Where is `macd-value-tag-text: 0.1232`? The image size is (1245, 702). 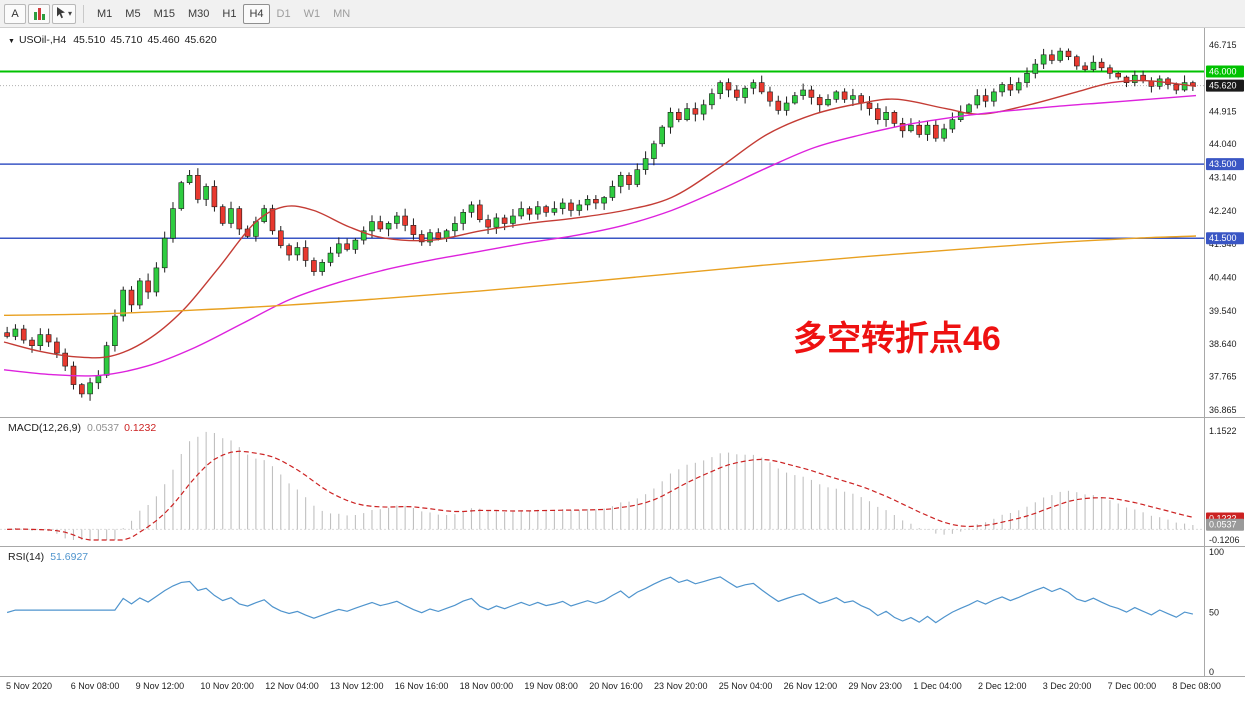 macd-value-tag-text: 0.1232 is located at coordinates (1223, 519).